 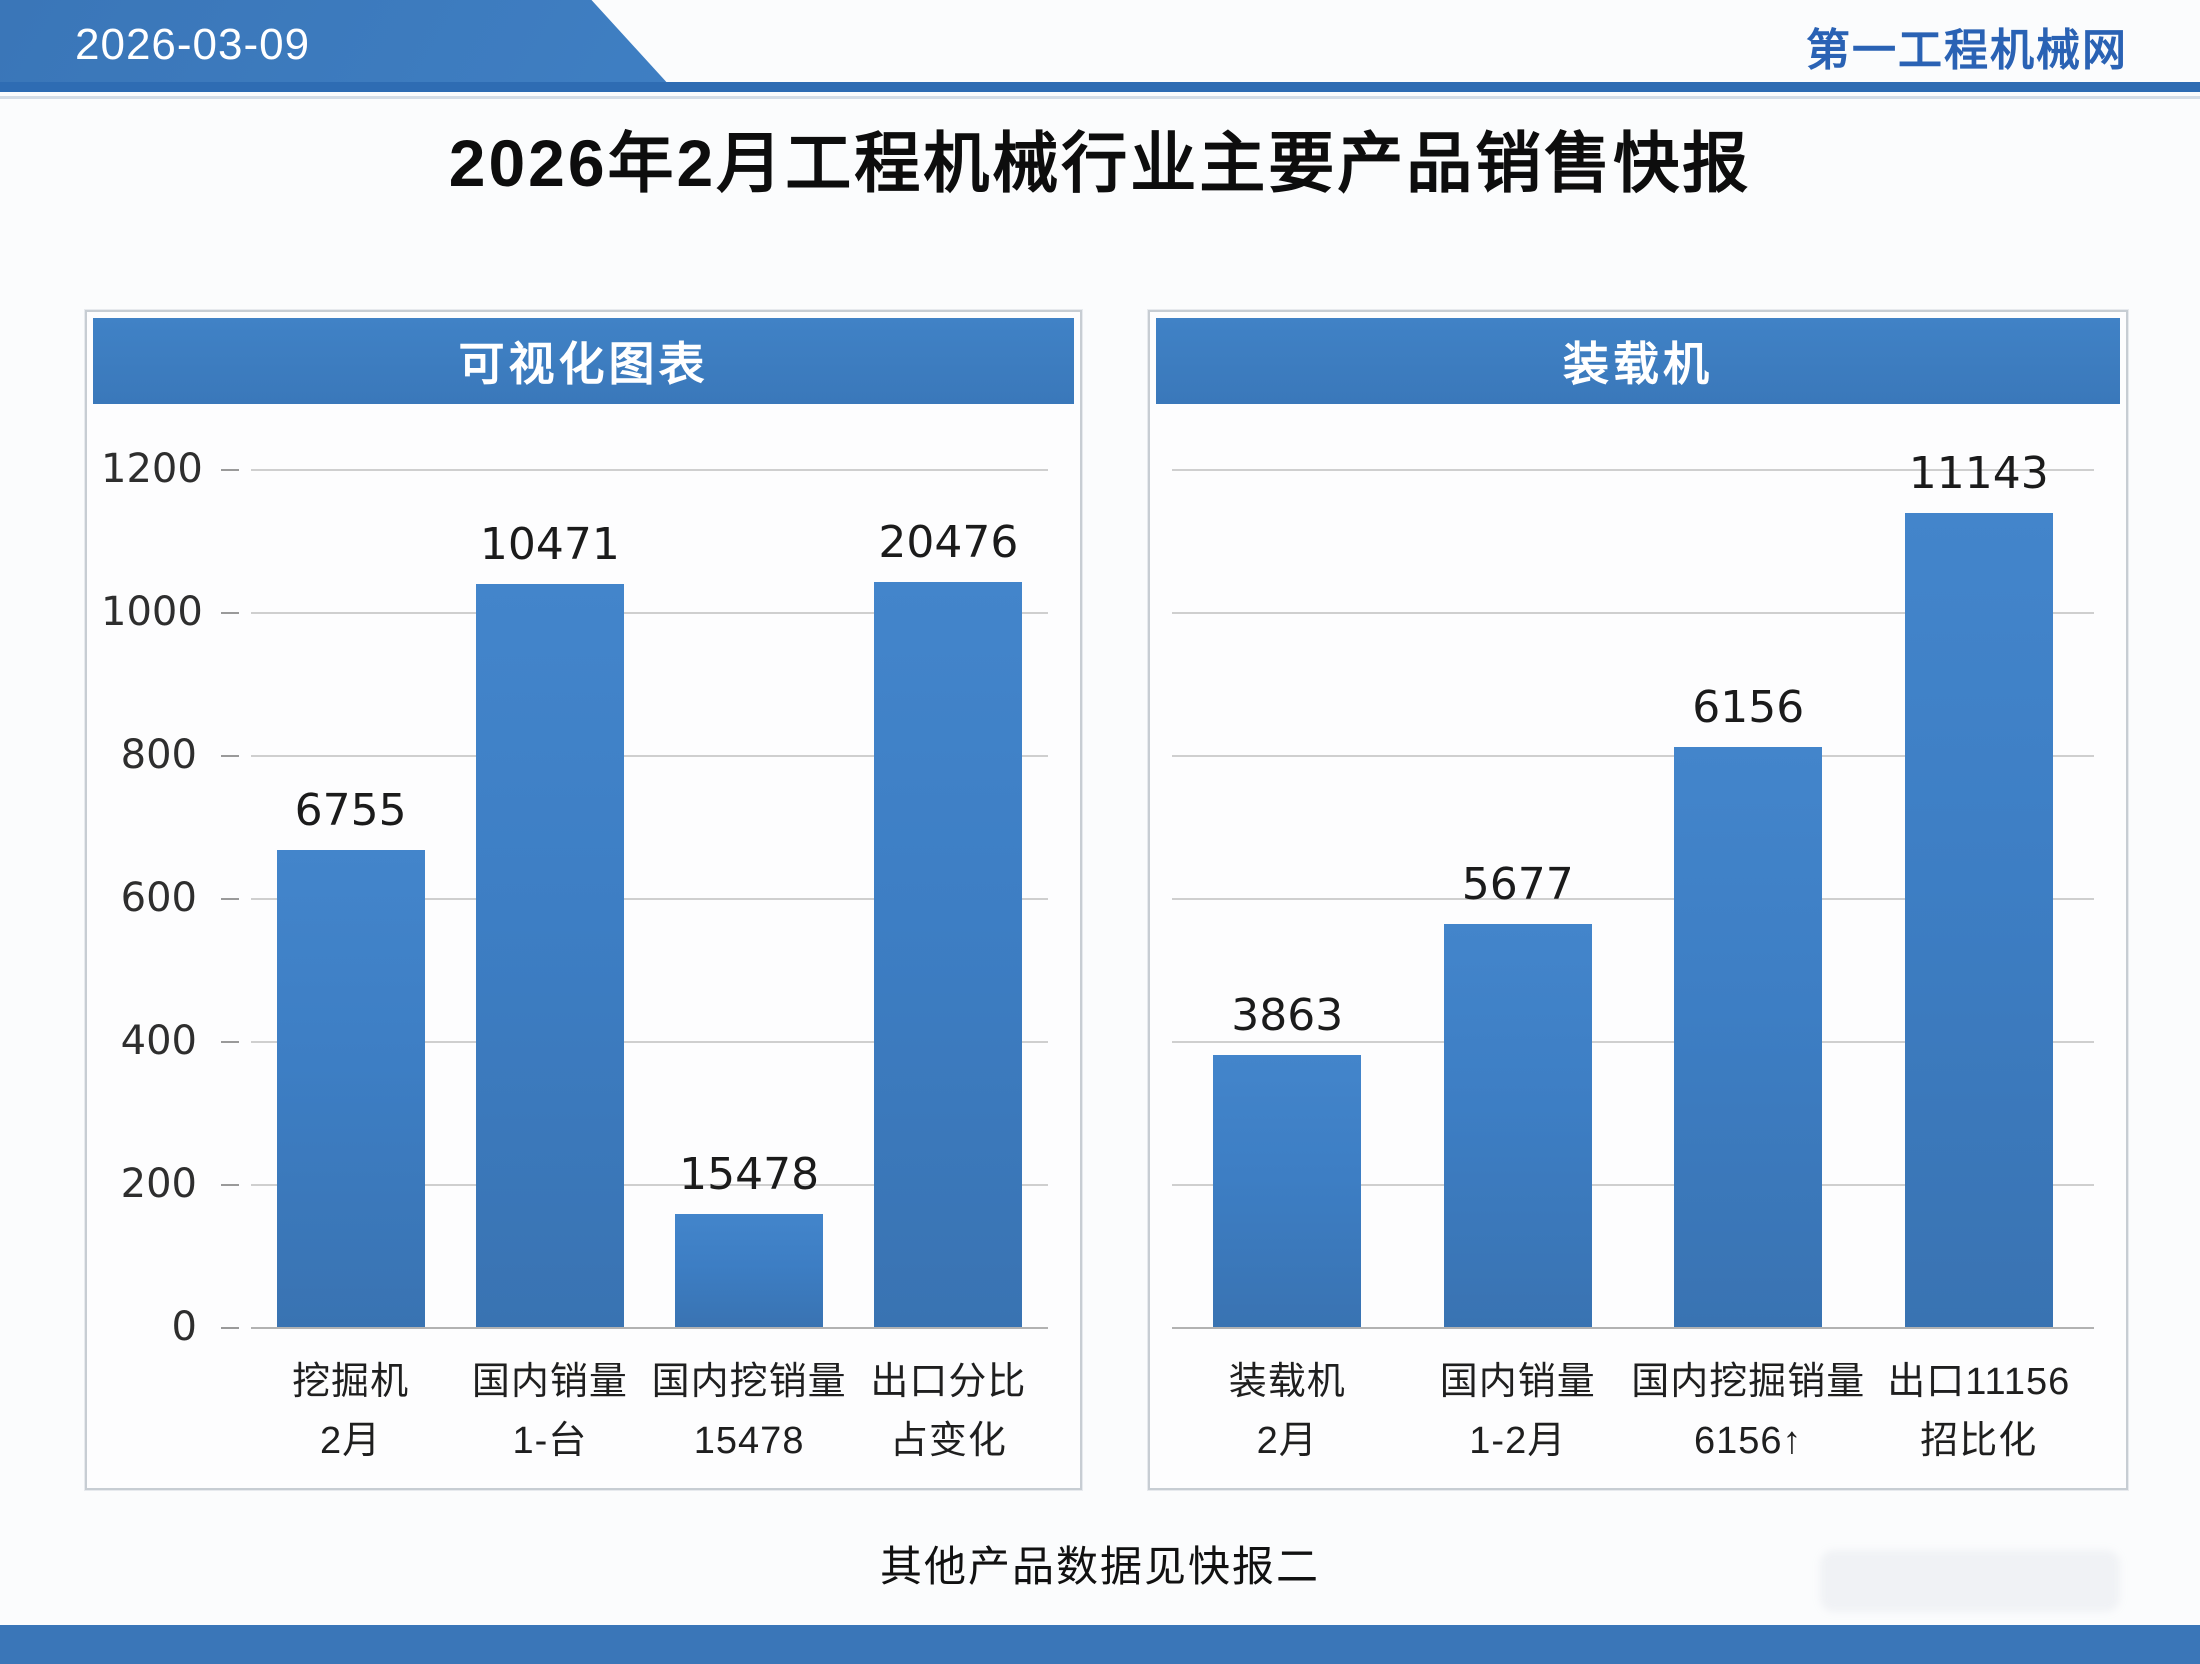 I want to click on x-axis-label: 国内销量 1-台, so click(x=549, y=1411).